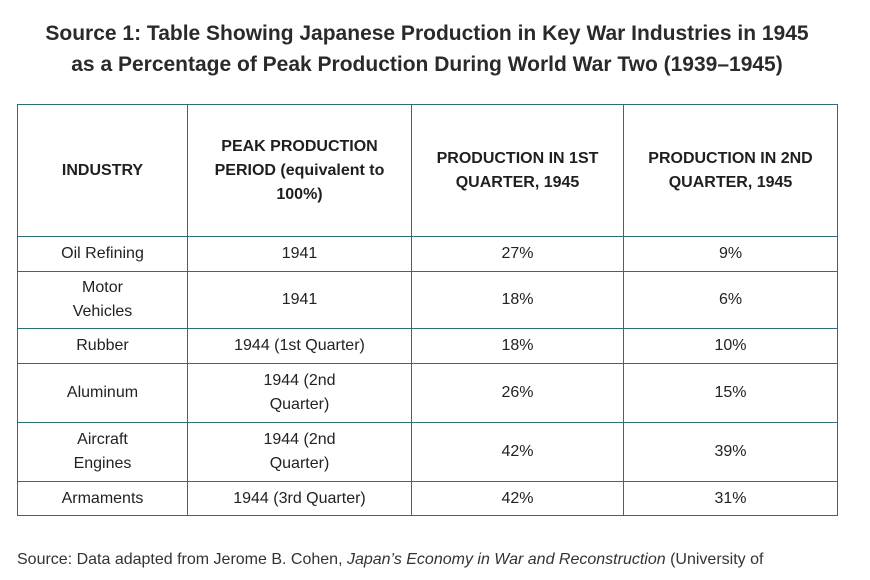 The image size is (870, 580). What do you see at coordinates (730, 170) in the screenshot?
I see `header-q2-1945: PRODUCTION IN 2ND QUARTER, 1945` at bounding box center [730, 170].